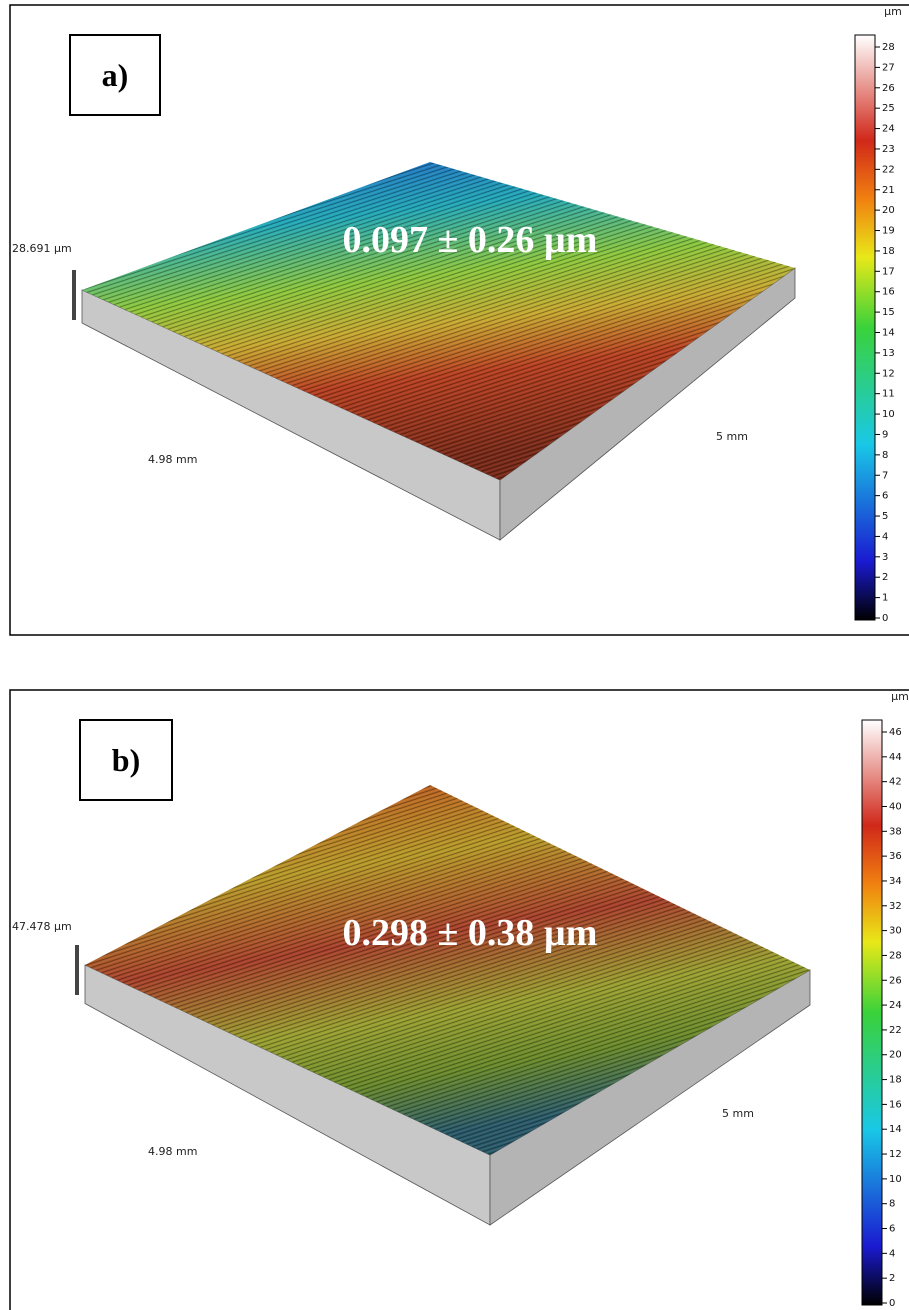  What do you see at coordinates (885, 557) in the screenshot?
I see `colorbar-tick-label: 3` at bounding box center [885, 557].